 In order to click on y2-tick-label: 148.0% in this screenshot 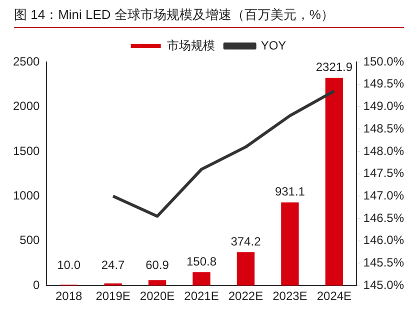, I will do `click(383, 151)`.